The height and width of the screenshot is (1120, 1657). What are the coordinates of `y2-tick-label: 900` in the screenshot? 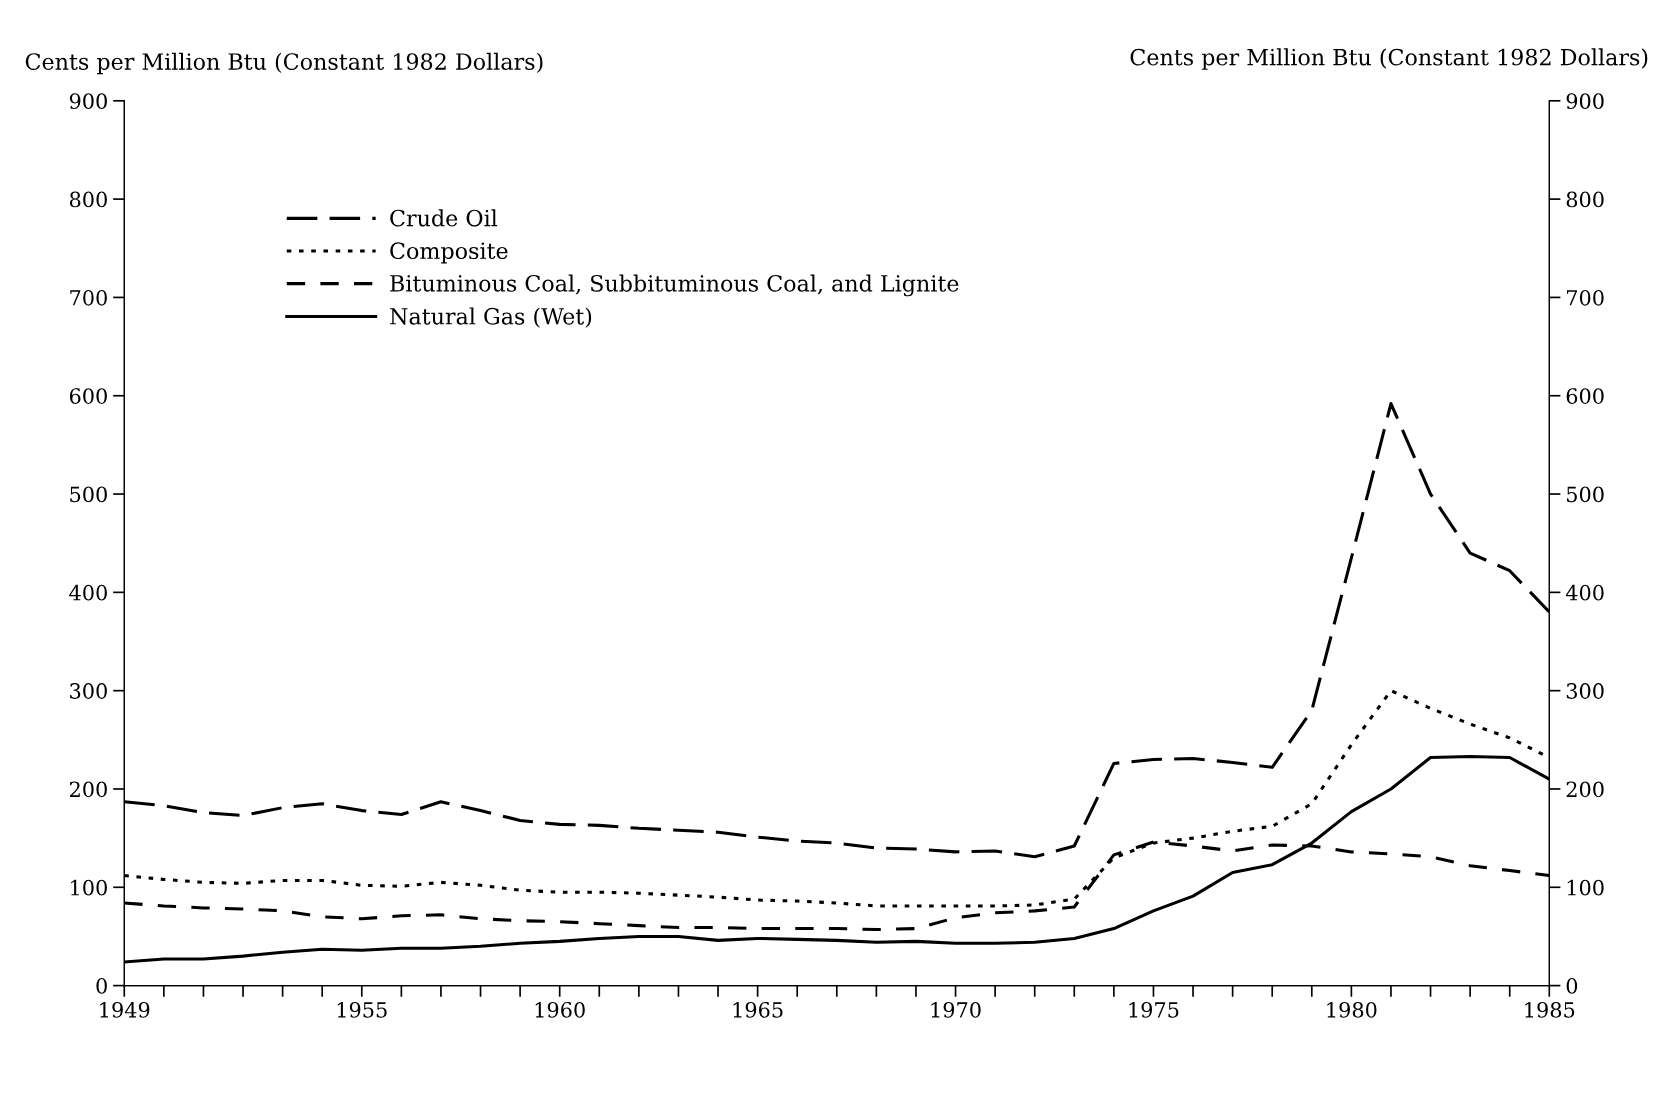 It's located at (1585, 101).